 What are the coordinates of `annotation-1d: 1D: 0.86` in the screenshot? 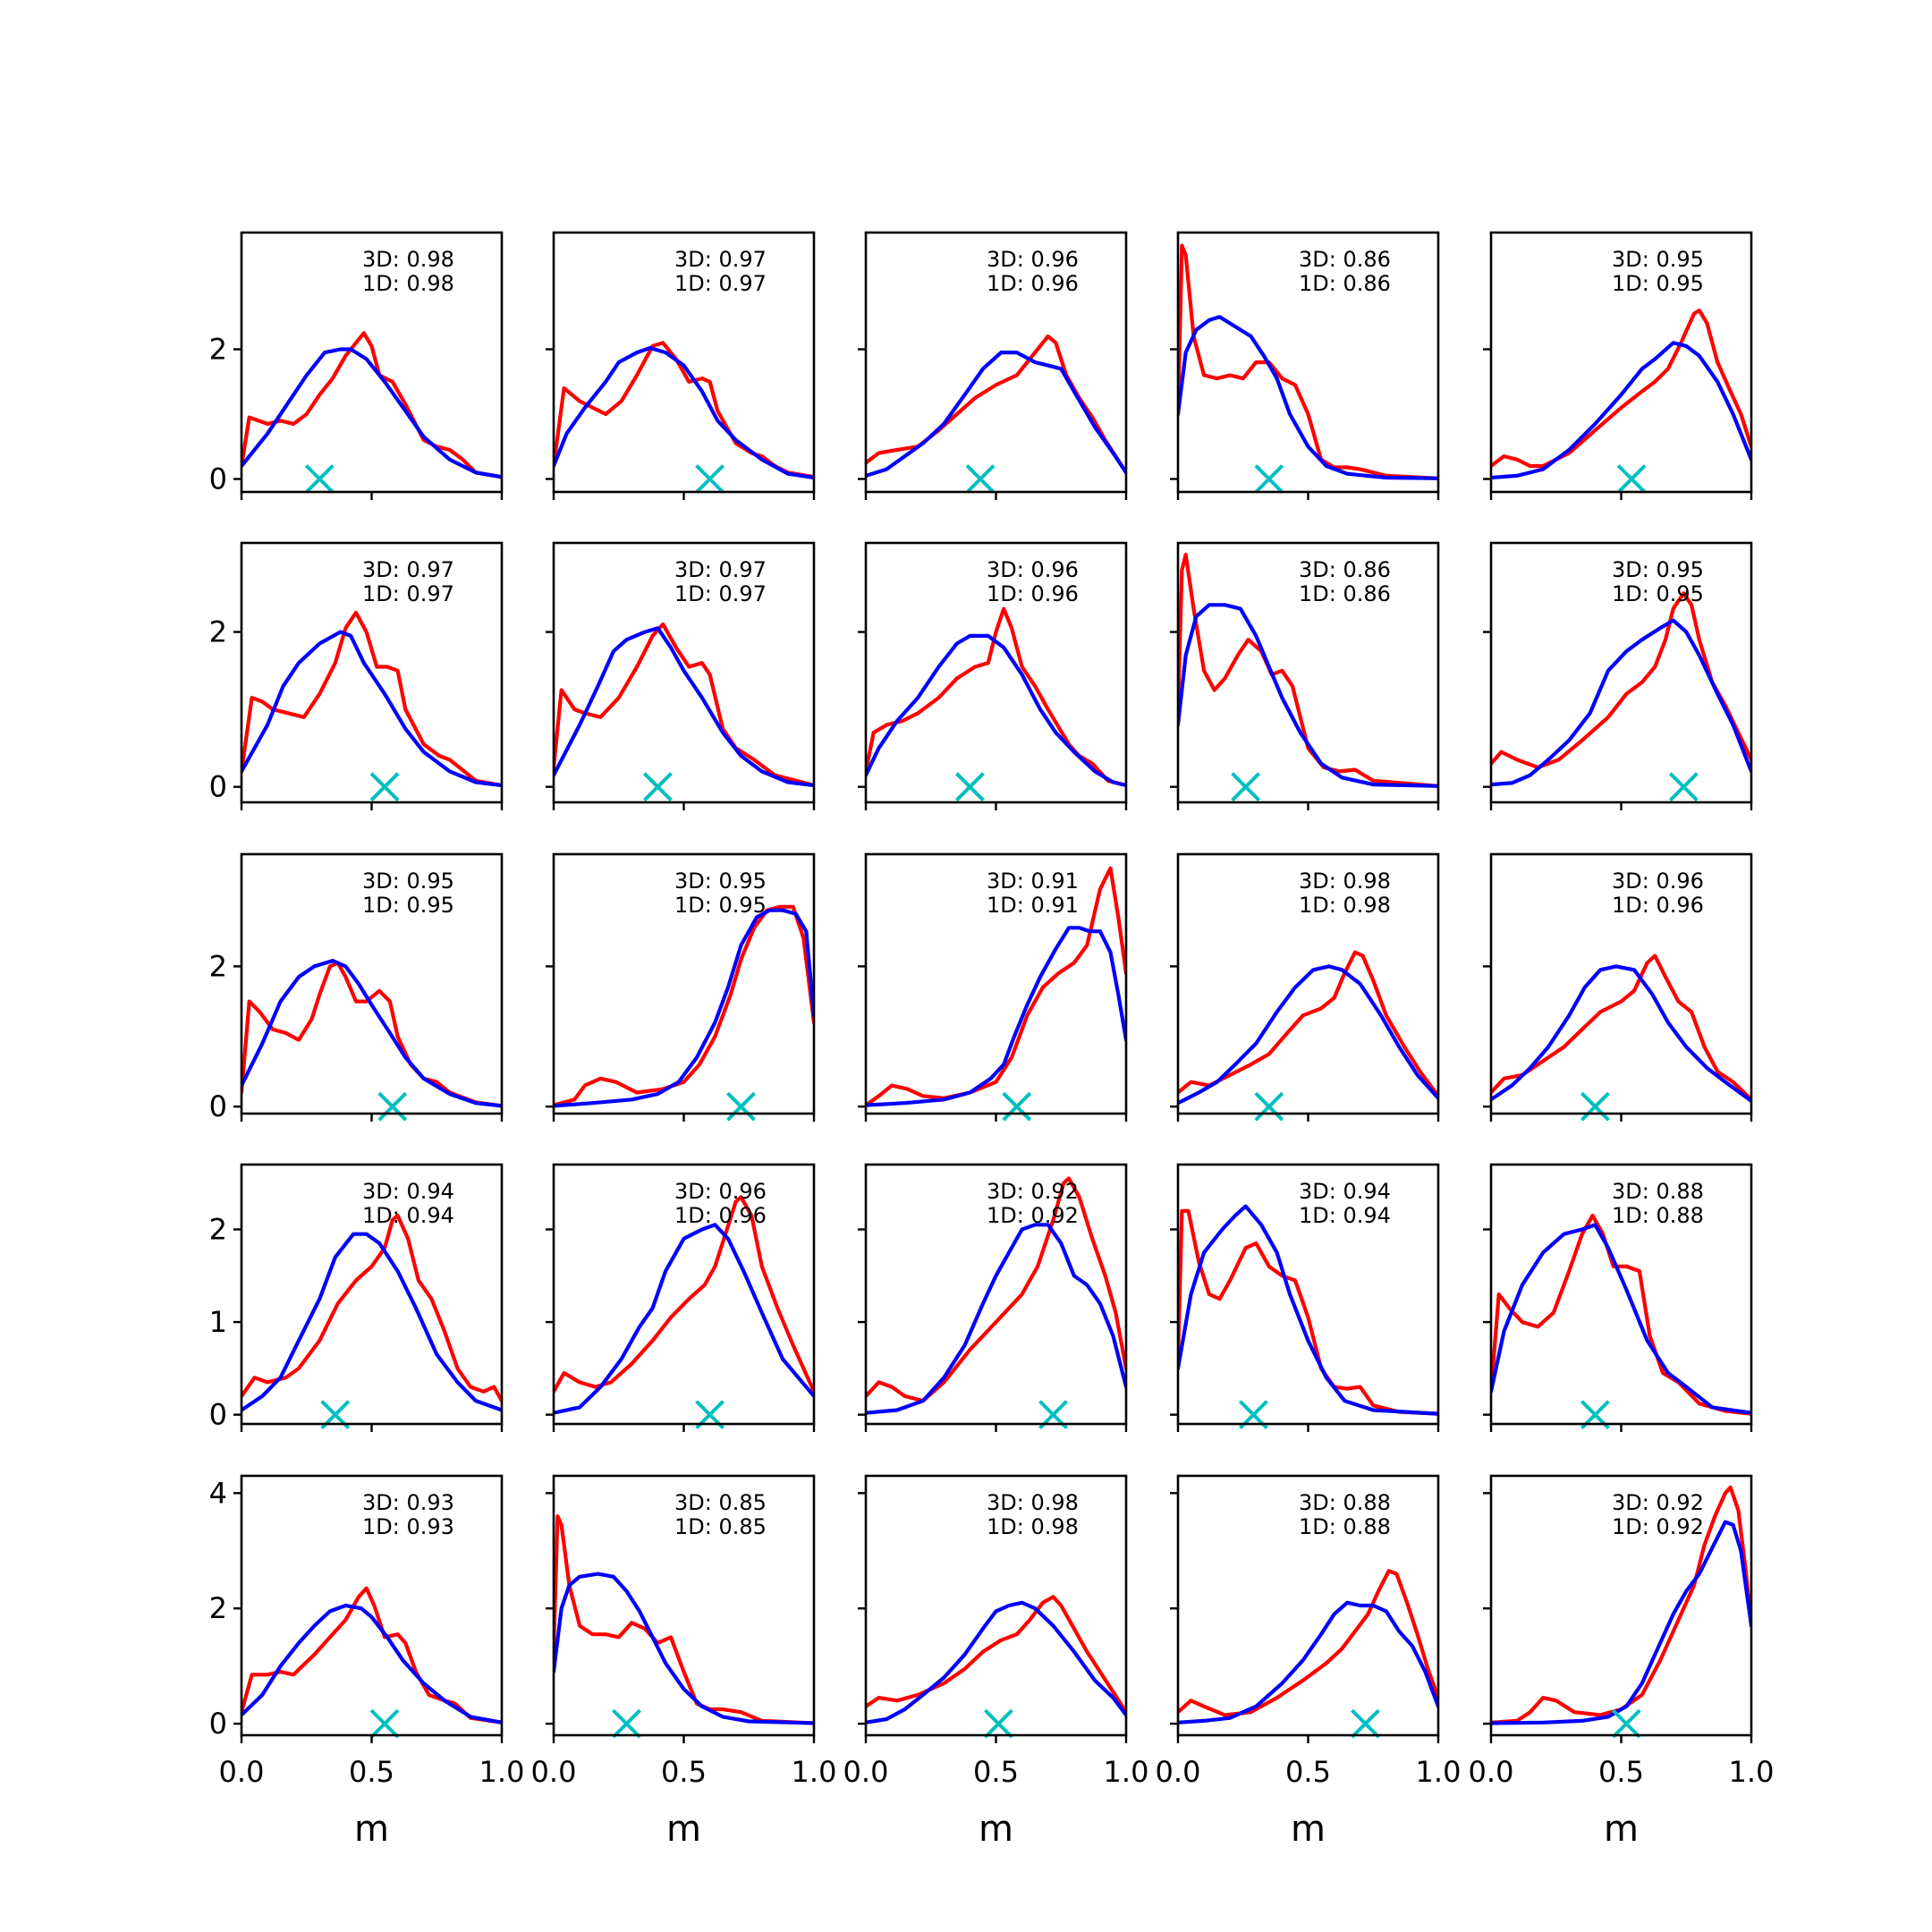 It's located at (1345, 593).